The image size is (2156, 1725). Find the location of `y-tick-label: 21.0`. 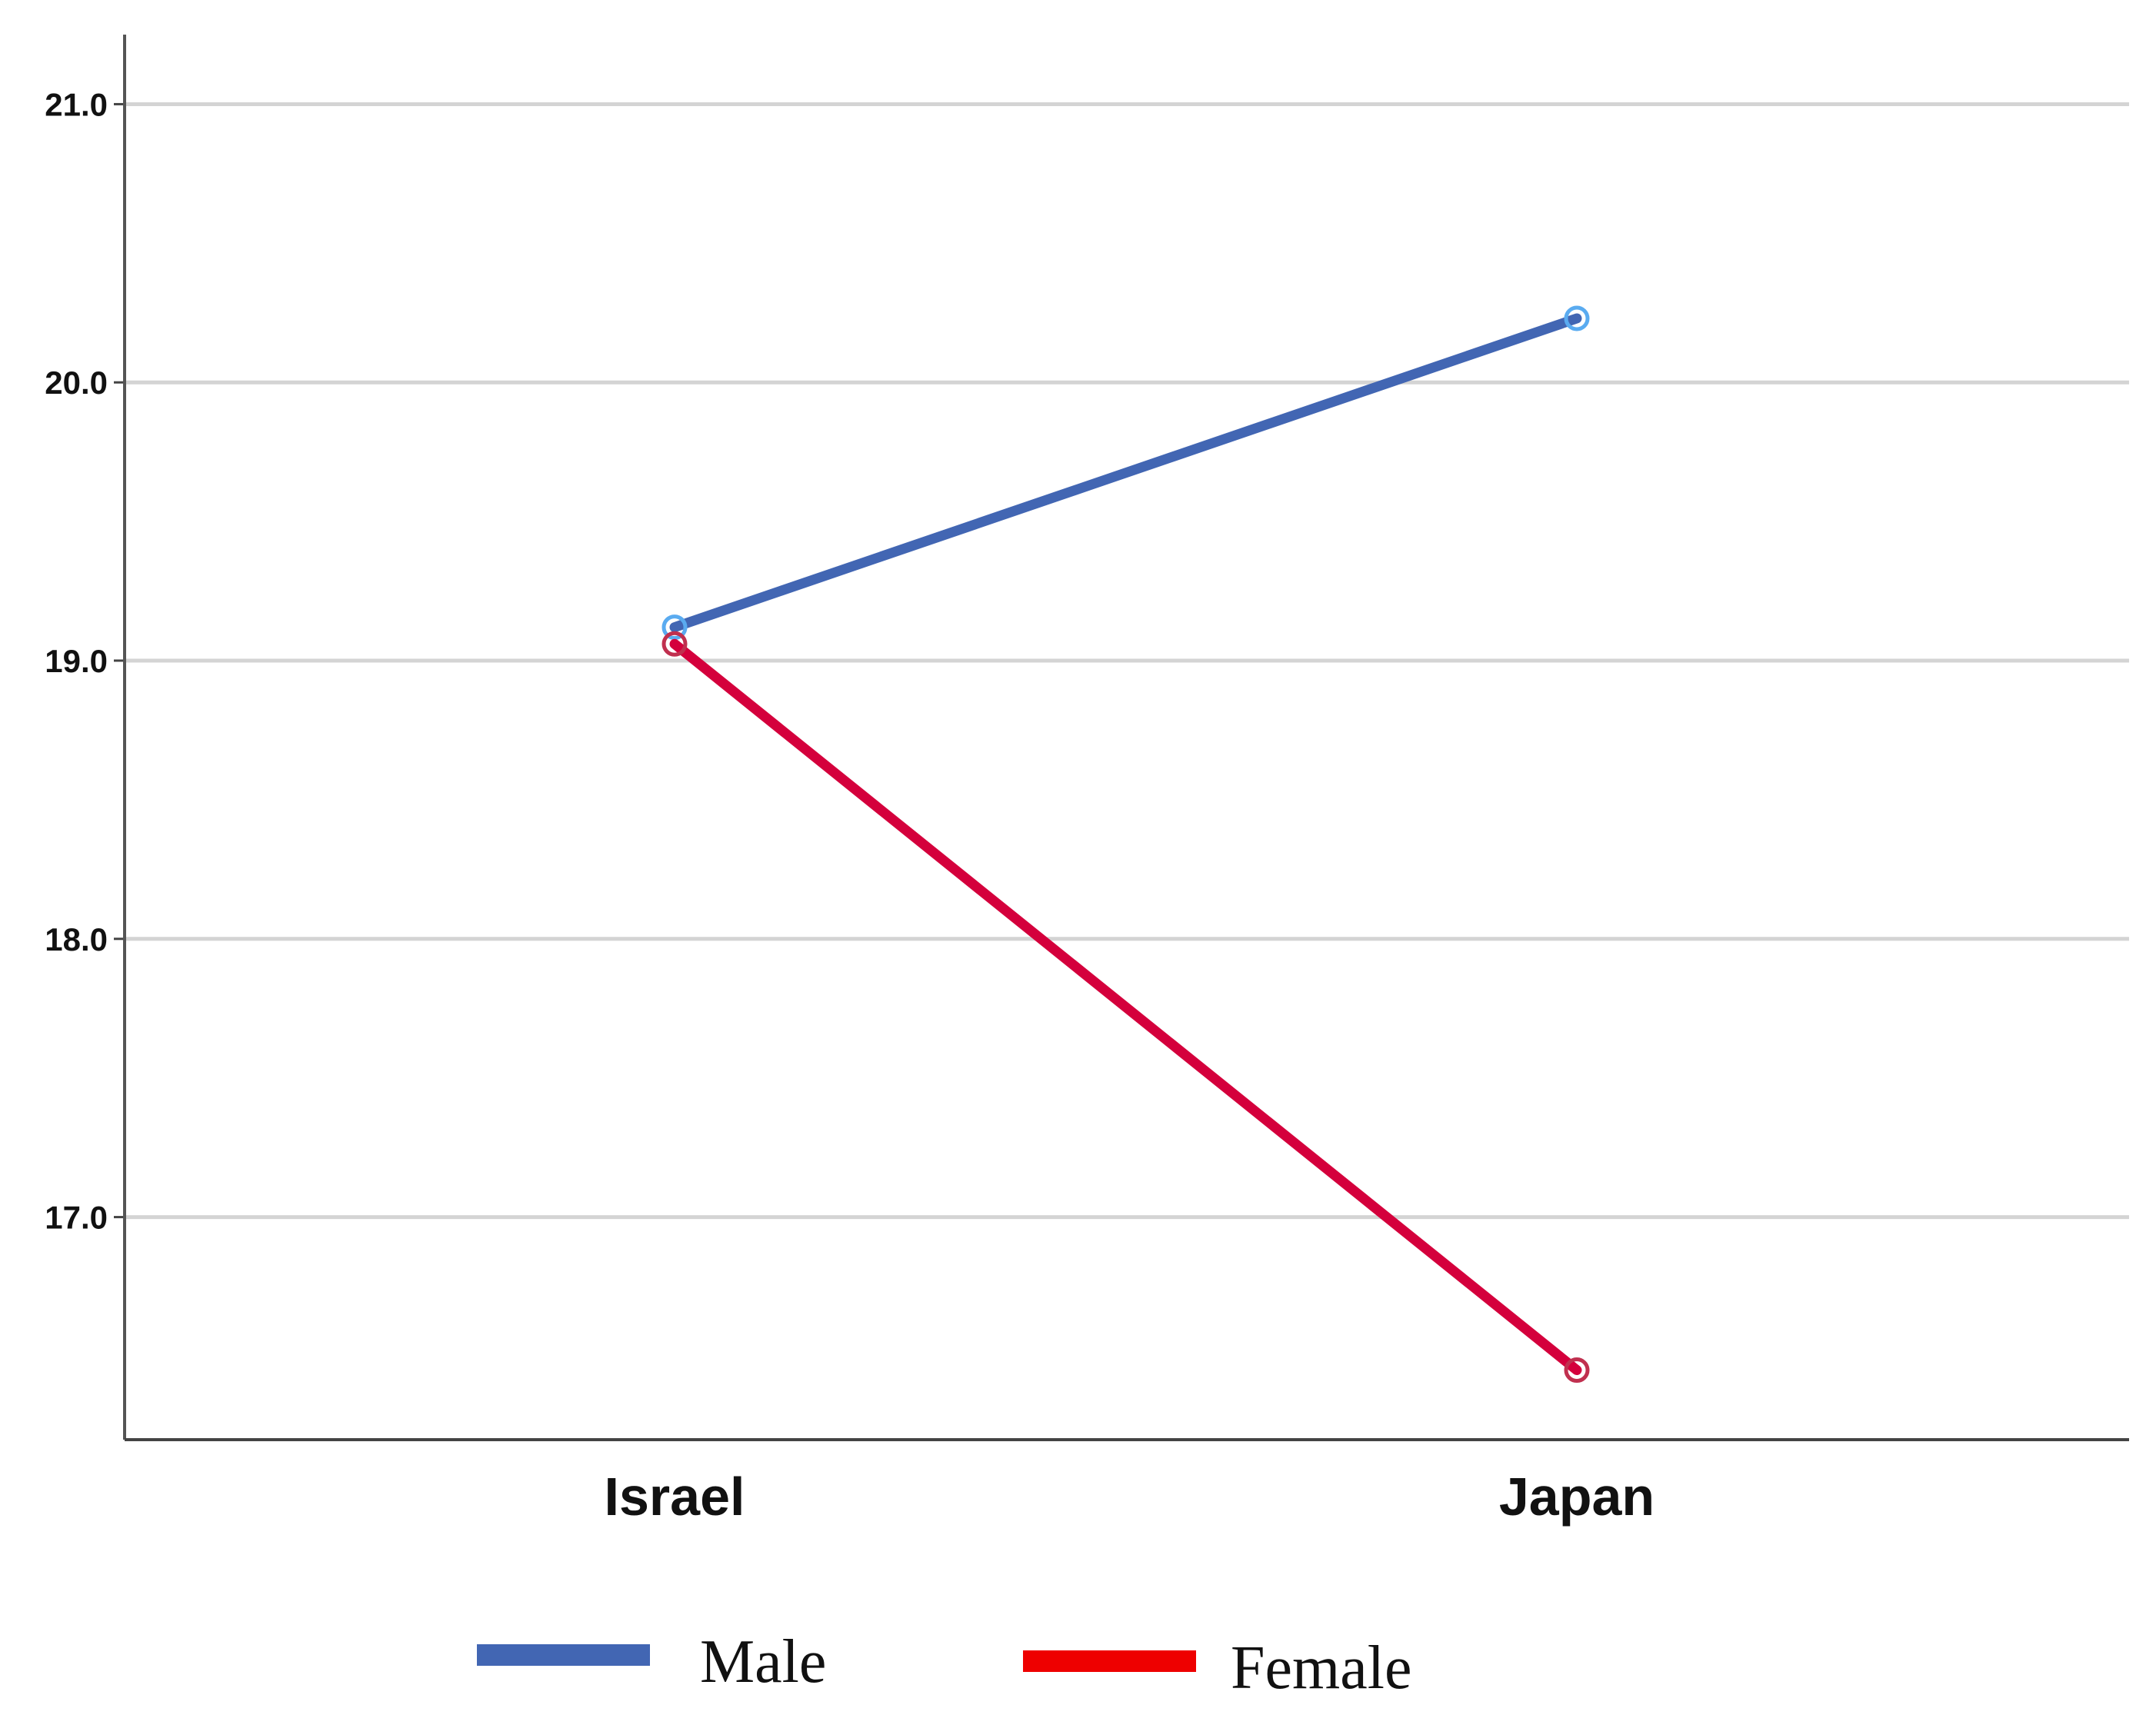

y-tick-label: 21.0 is located at coordinates (77, 104).